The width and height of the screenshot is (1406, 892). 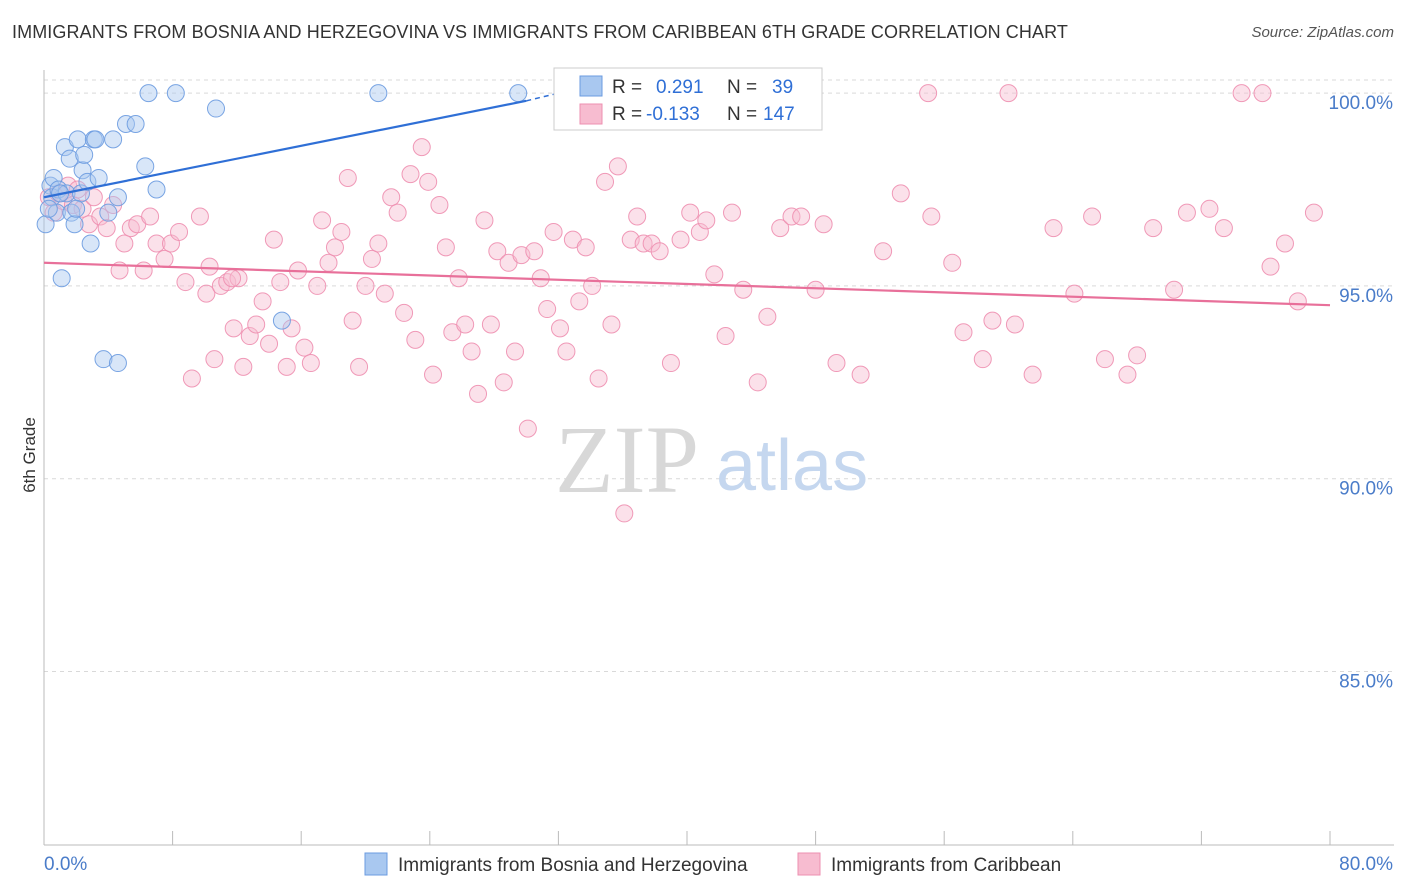 I want to click on source-label: Source: ZipAtlas.com, so click(x=1322, y=32).